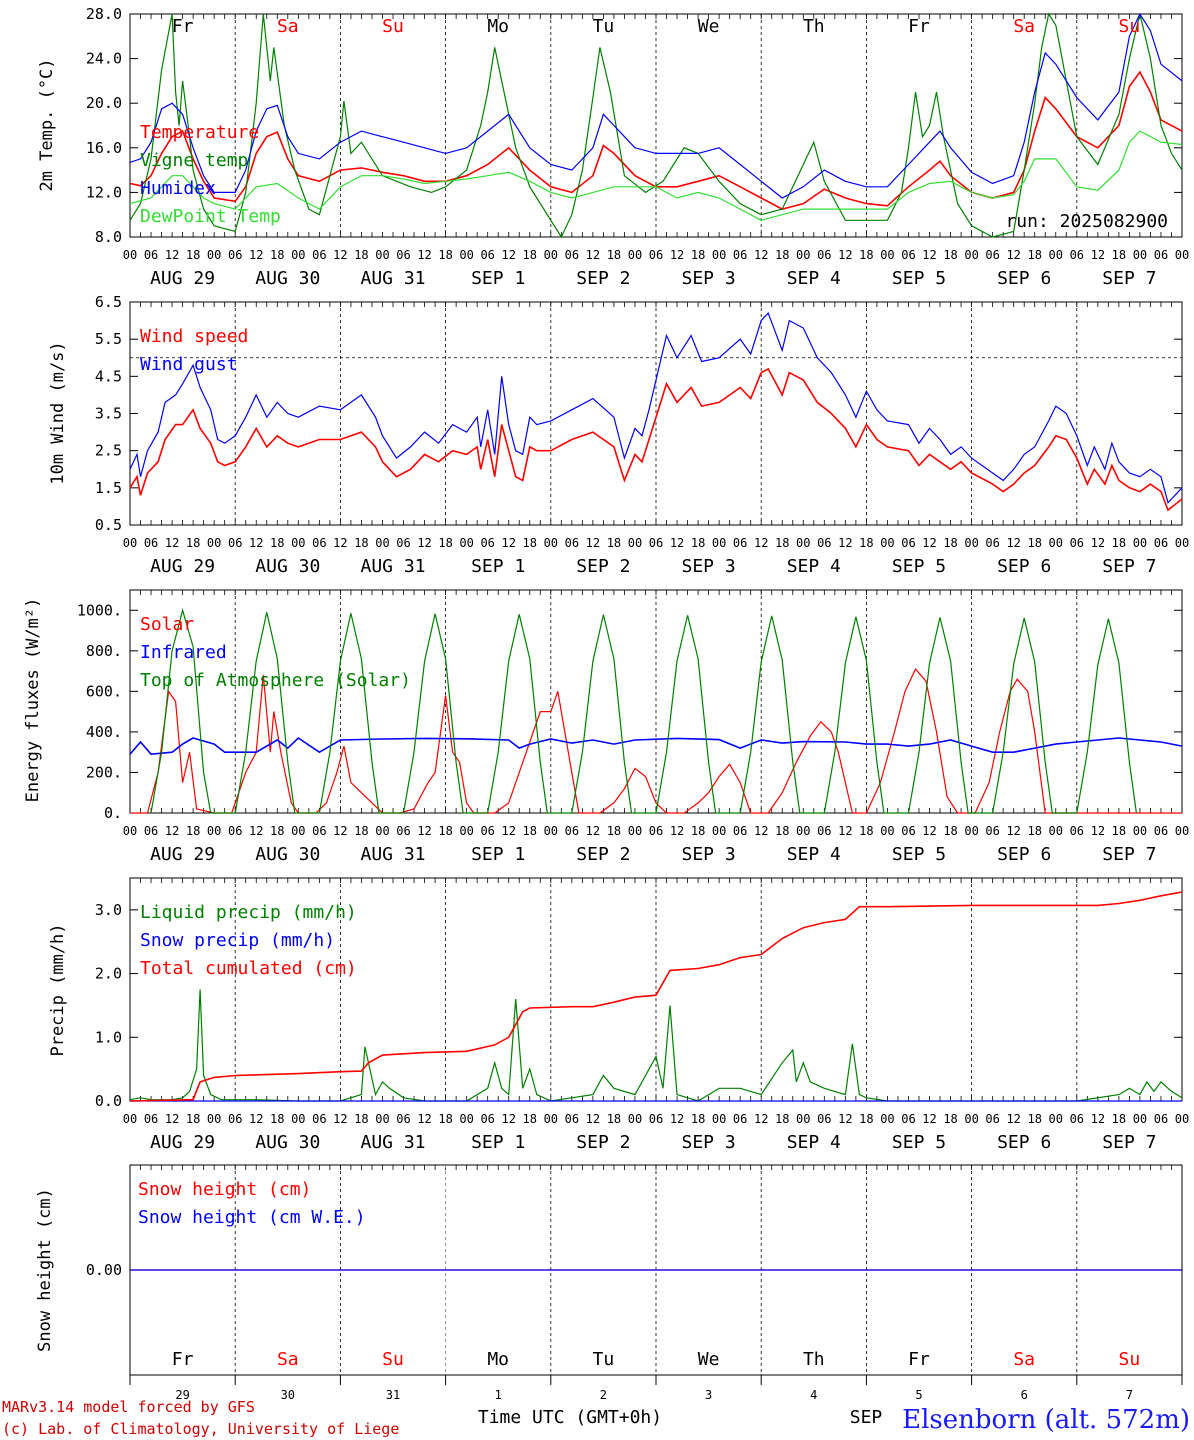 This screenshot has height=1440, width=1194. What do you see at coordinates (104, 651) in the screenshot?
I see `y-tick-label: 800.` at bounding box center [104, 651].